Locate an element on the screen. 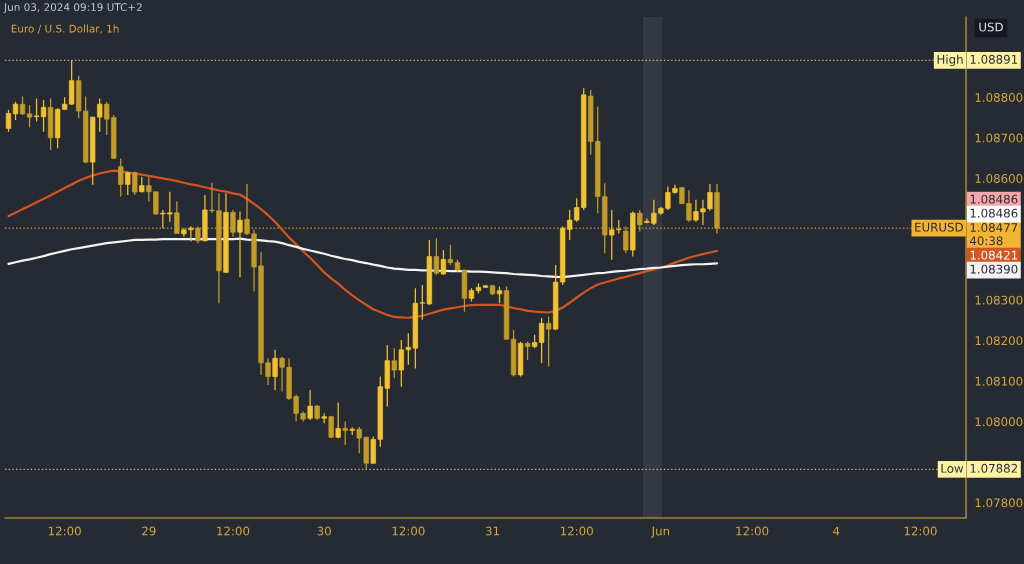 The width and height of the screenshot is (1024, 564). ref-line-label: High is located at coordinates (950, 60).